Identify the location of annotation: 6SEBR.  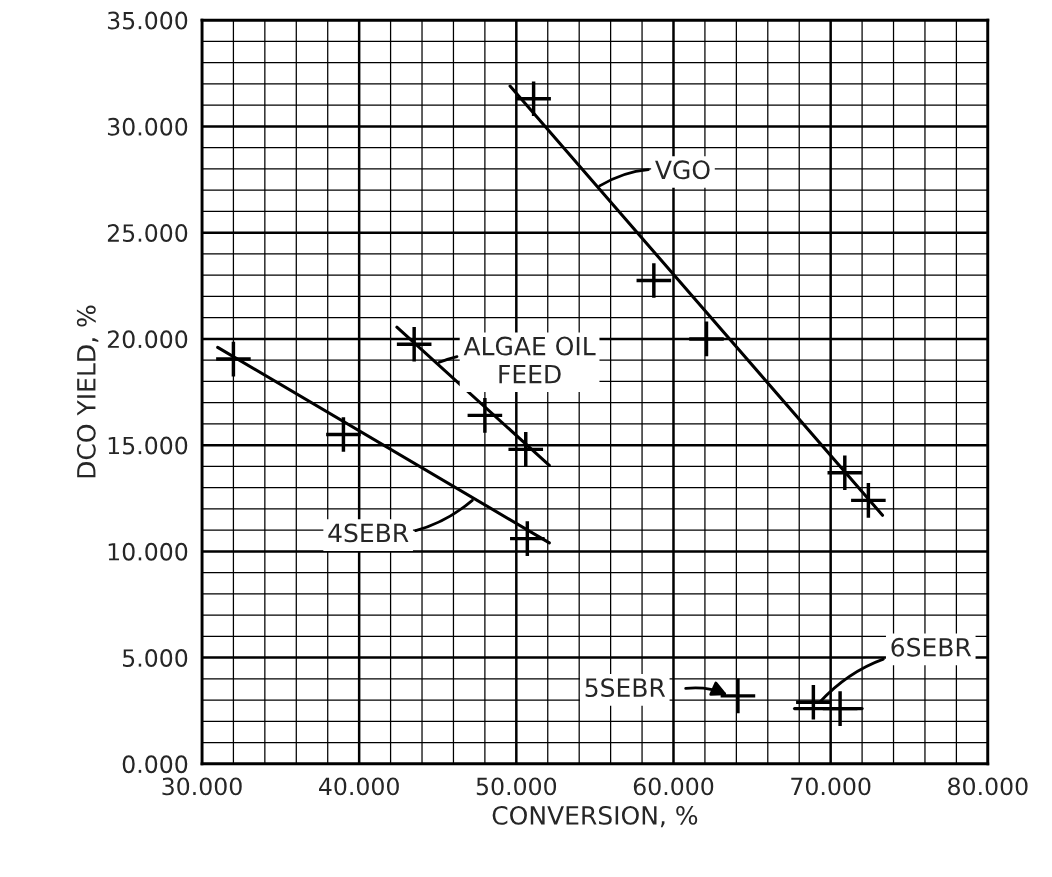
(931, 647).